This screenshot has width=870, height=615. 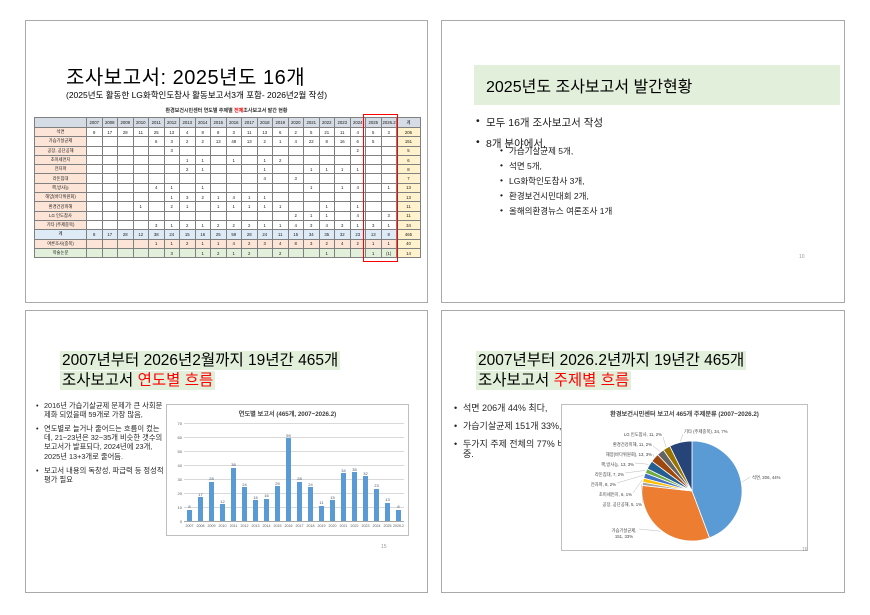 I want to click on title-red-part: 연도별 흐름, so click(x=175, y=381).